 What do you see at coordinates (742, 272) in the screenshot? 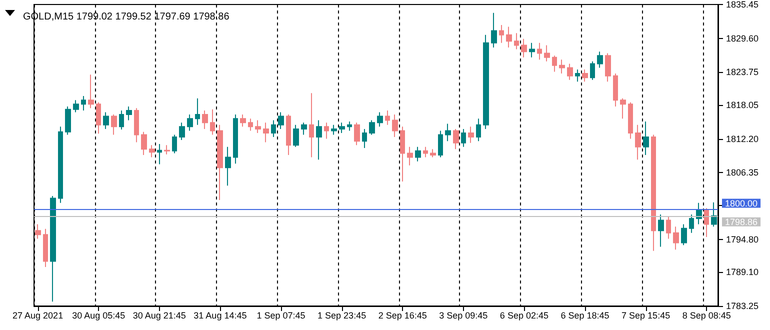
I see `y-tick-label: 1789.10` at bounding box center [742, 272].